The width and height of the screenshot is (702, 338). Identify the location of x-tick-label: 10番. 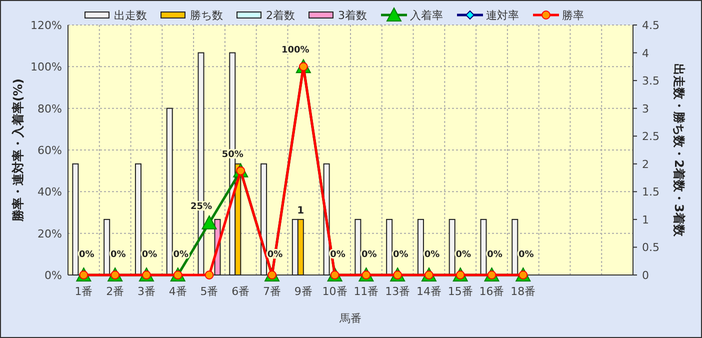
(335, 291).